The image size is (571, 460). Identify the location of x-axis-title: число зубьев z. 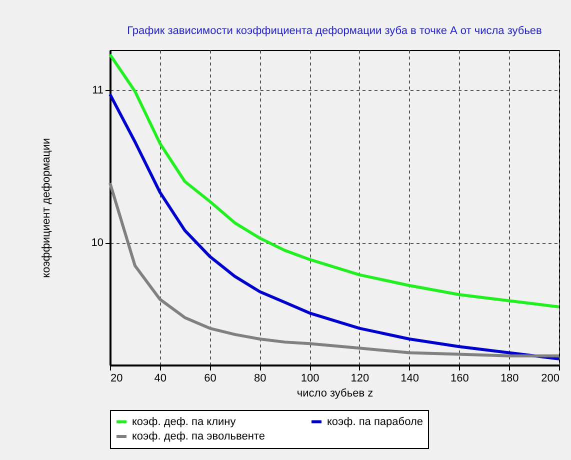
(335, 394).